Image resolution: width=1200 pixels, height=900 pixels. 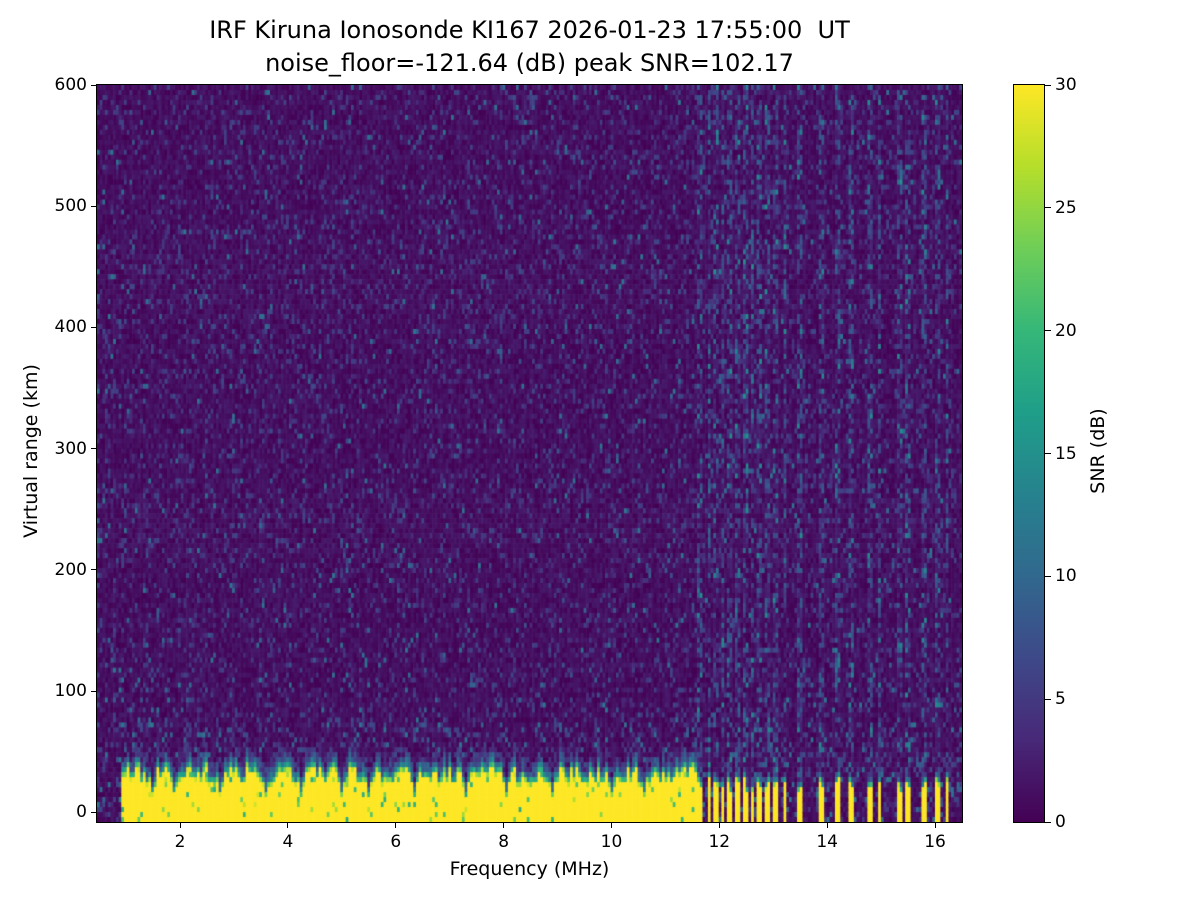 What do you see at coordinates (70, 569) in the screenshot?
I see `y-tick-label: 200` at bounding box center [70, 569].